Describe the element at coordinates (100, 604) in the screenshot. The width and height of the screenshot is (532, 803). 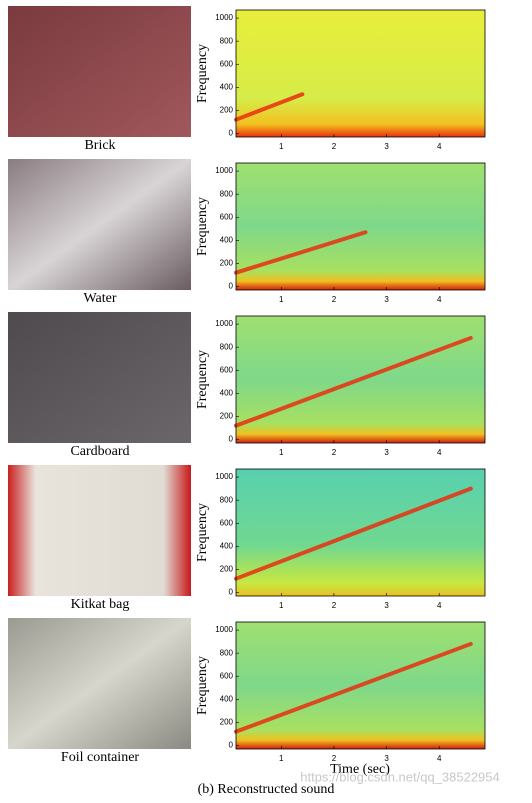
I see `panel-label: Kitkat bag` at that location.